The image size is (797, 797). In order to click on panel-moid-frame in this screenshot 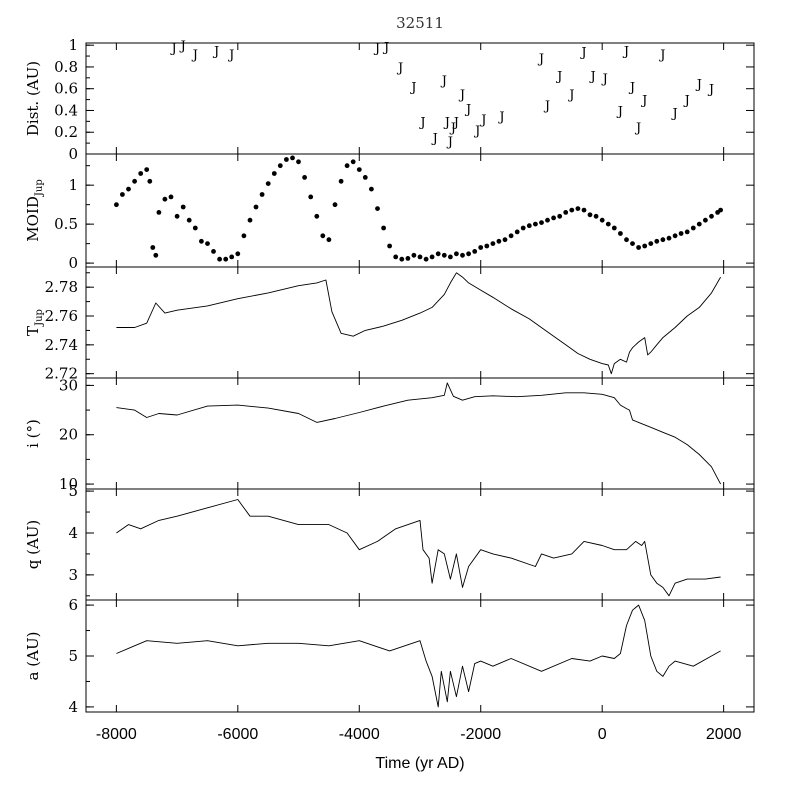, I will do `click(420, 210)`.